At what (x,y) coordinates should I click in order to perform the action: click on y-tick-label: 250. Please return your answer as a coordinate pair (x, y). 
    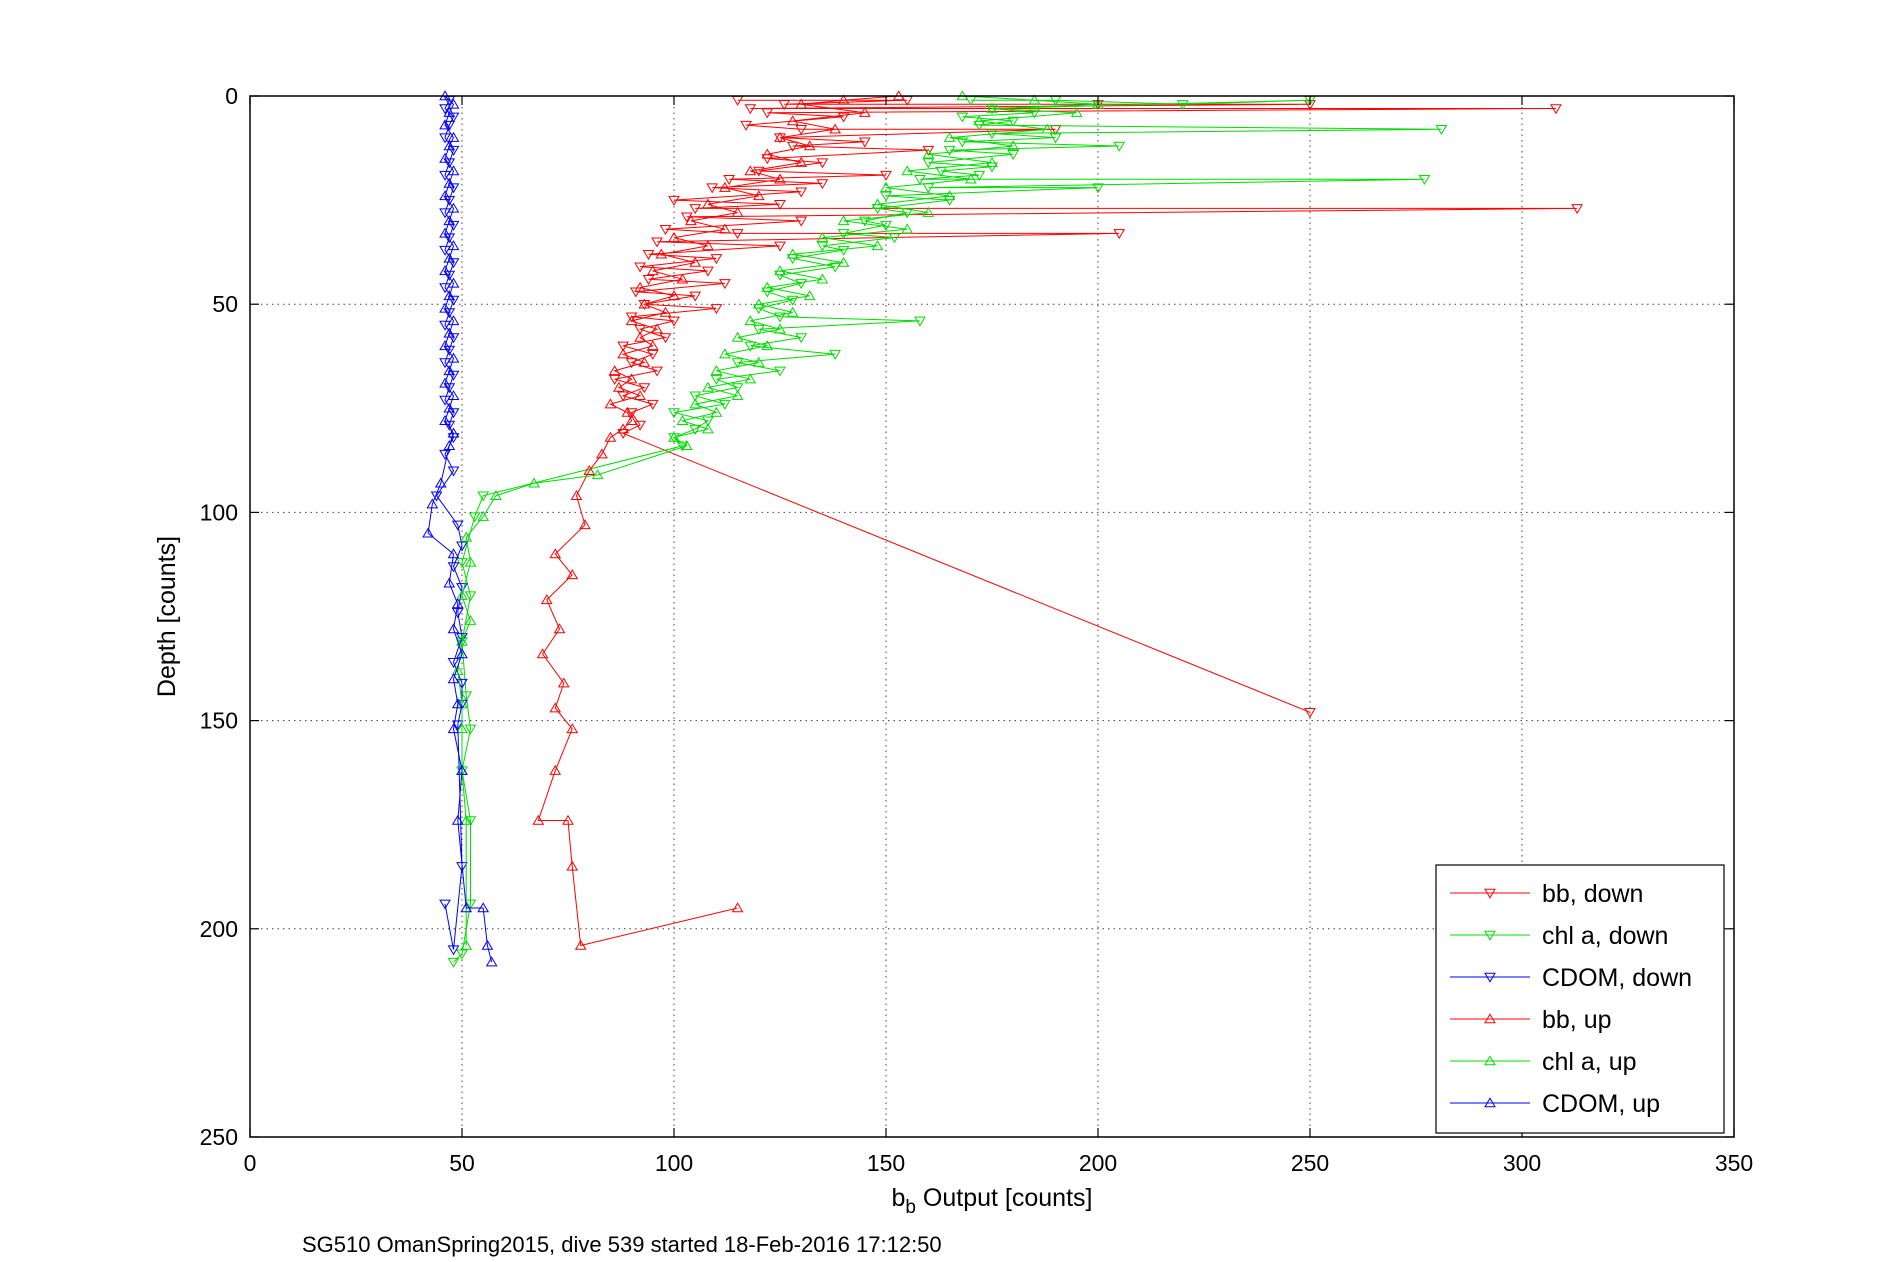
    Looking at the image, I should click on (219, 1137).